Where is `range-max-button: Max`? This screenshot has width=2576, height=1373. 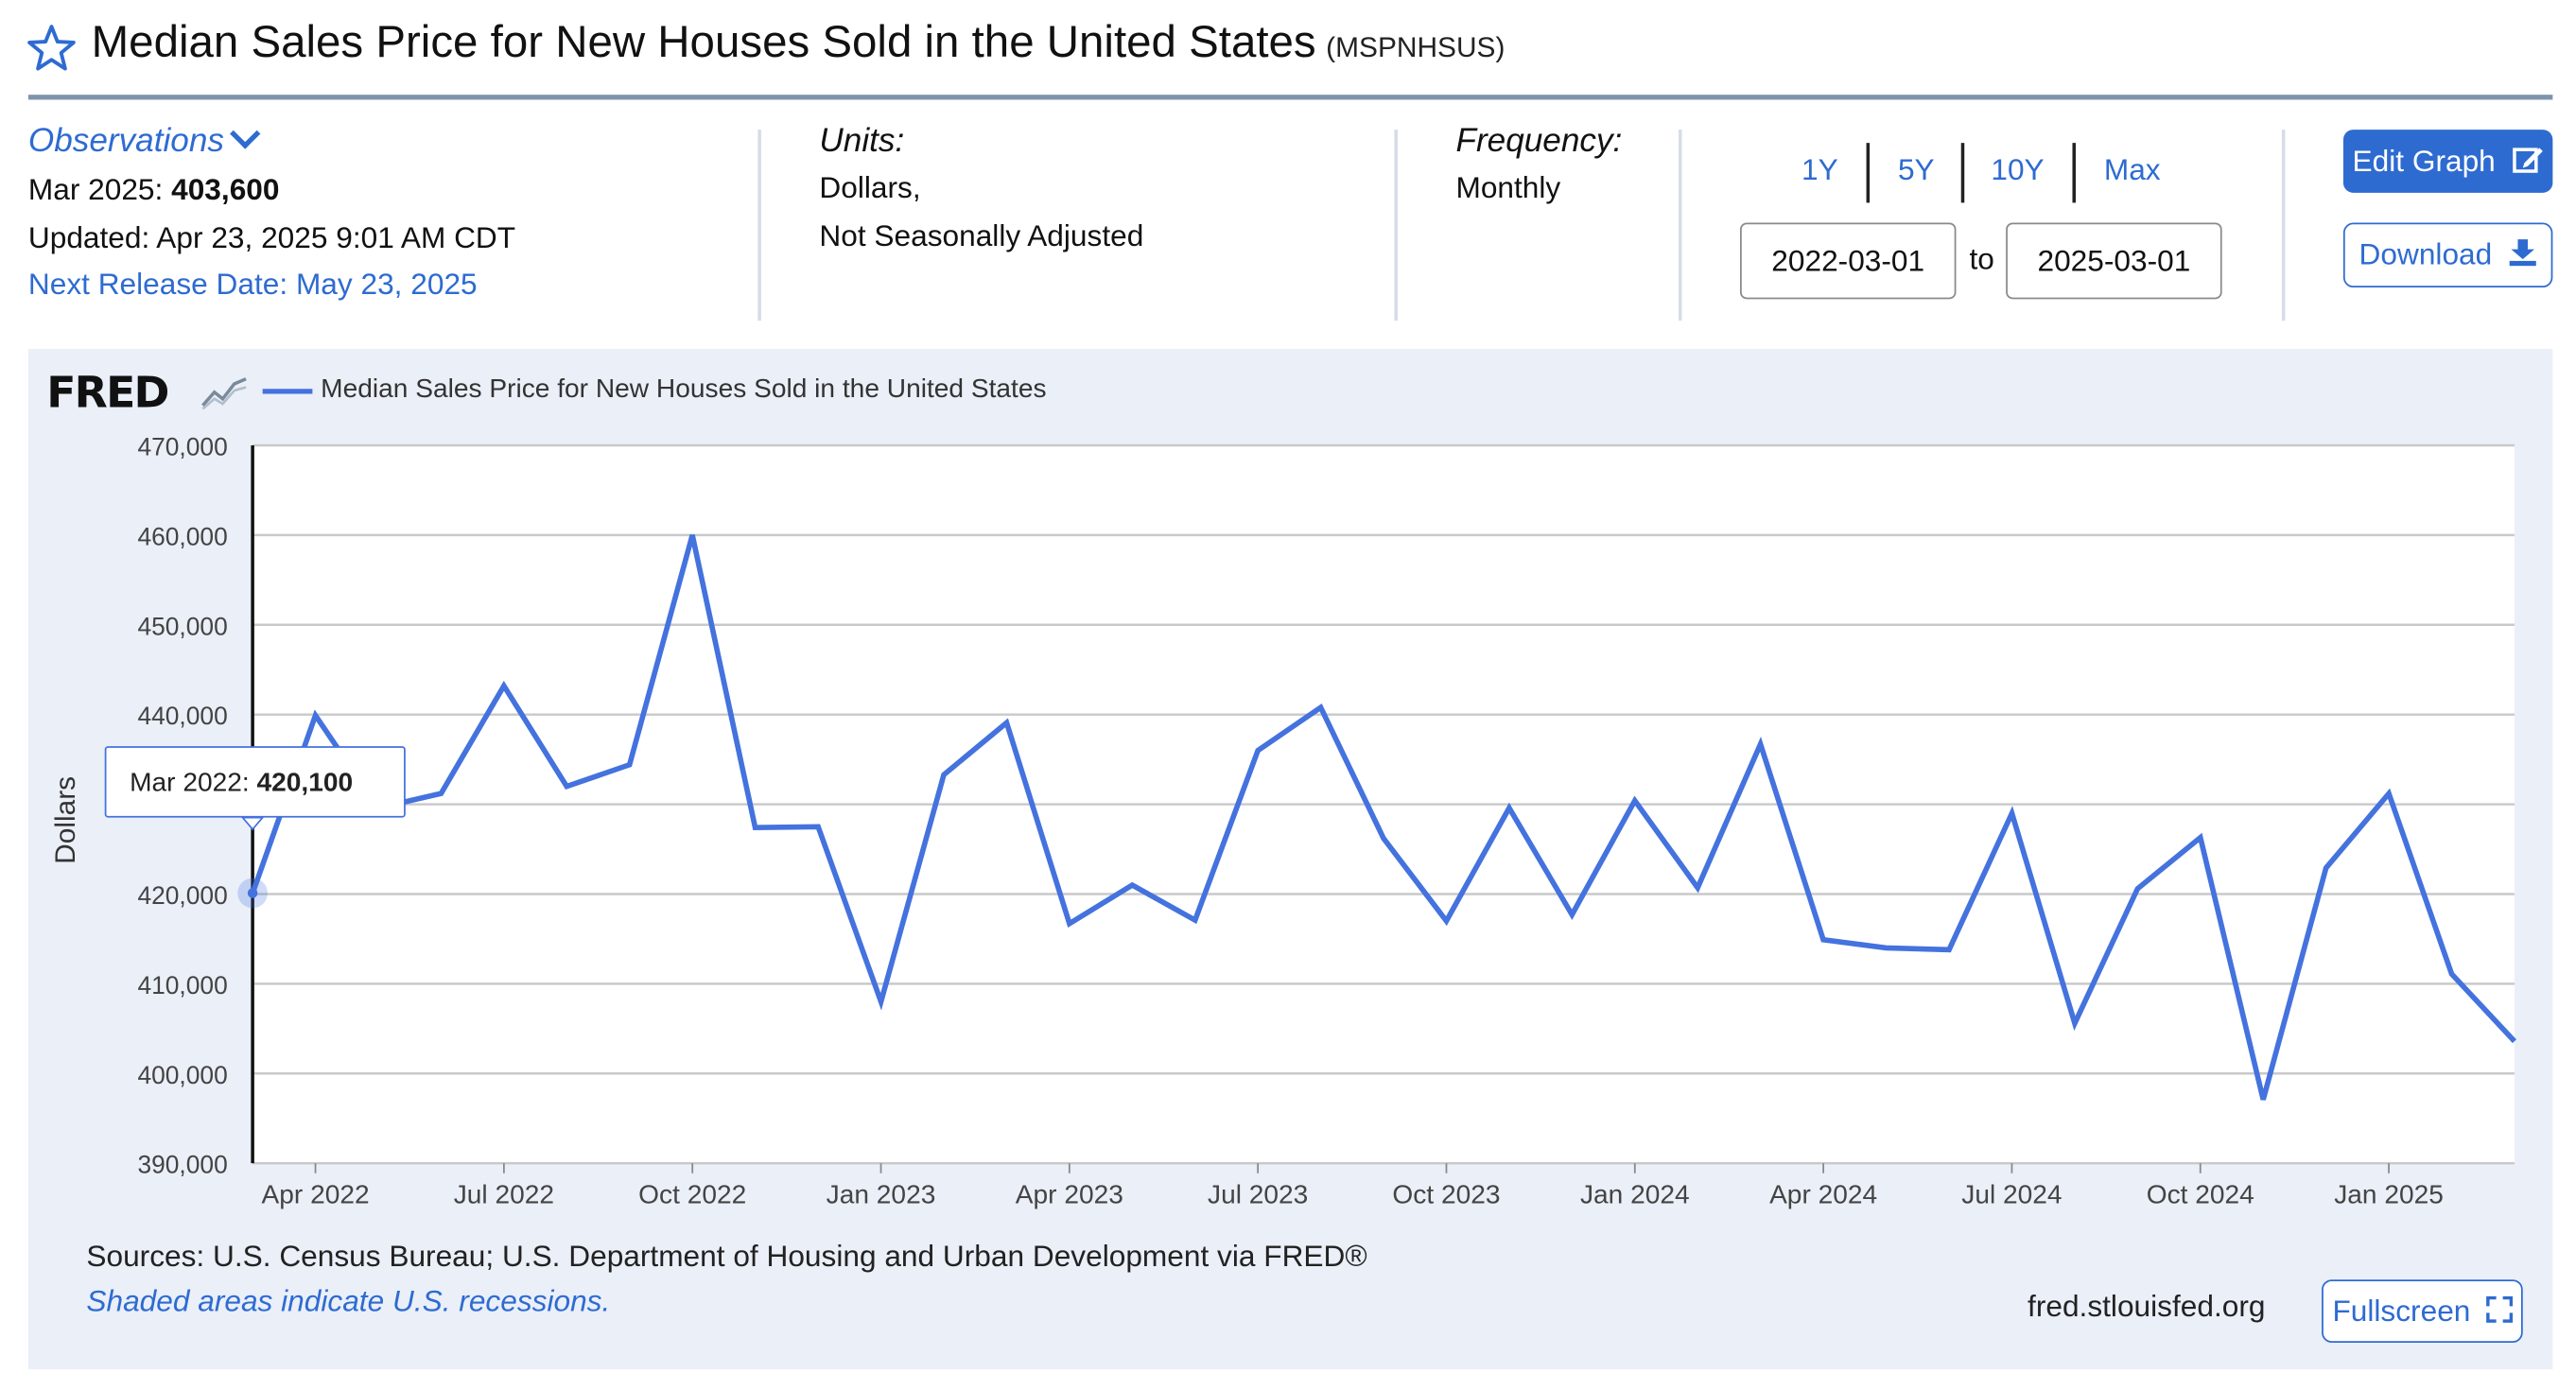
range-max-button: Max is located at coordinates (2132, 169).